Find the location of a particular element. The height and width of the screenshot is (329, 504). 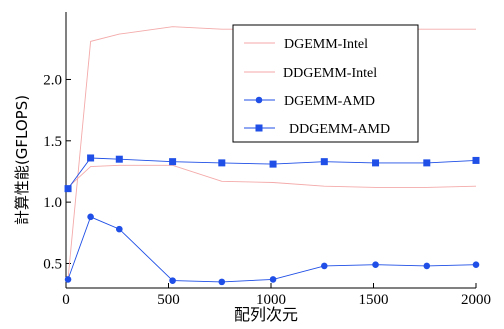

series-line-ddgemm-amd is located at coordinates (272, 173).